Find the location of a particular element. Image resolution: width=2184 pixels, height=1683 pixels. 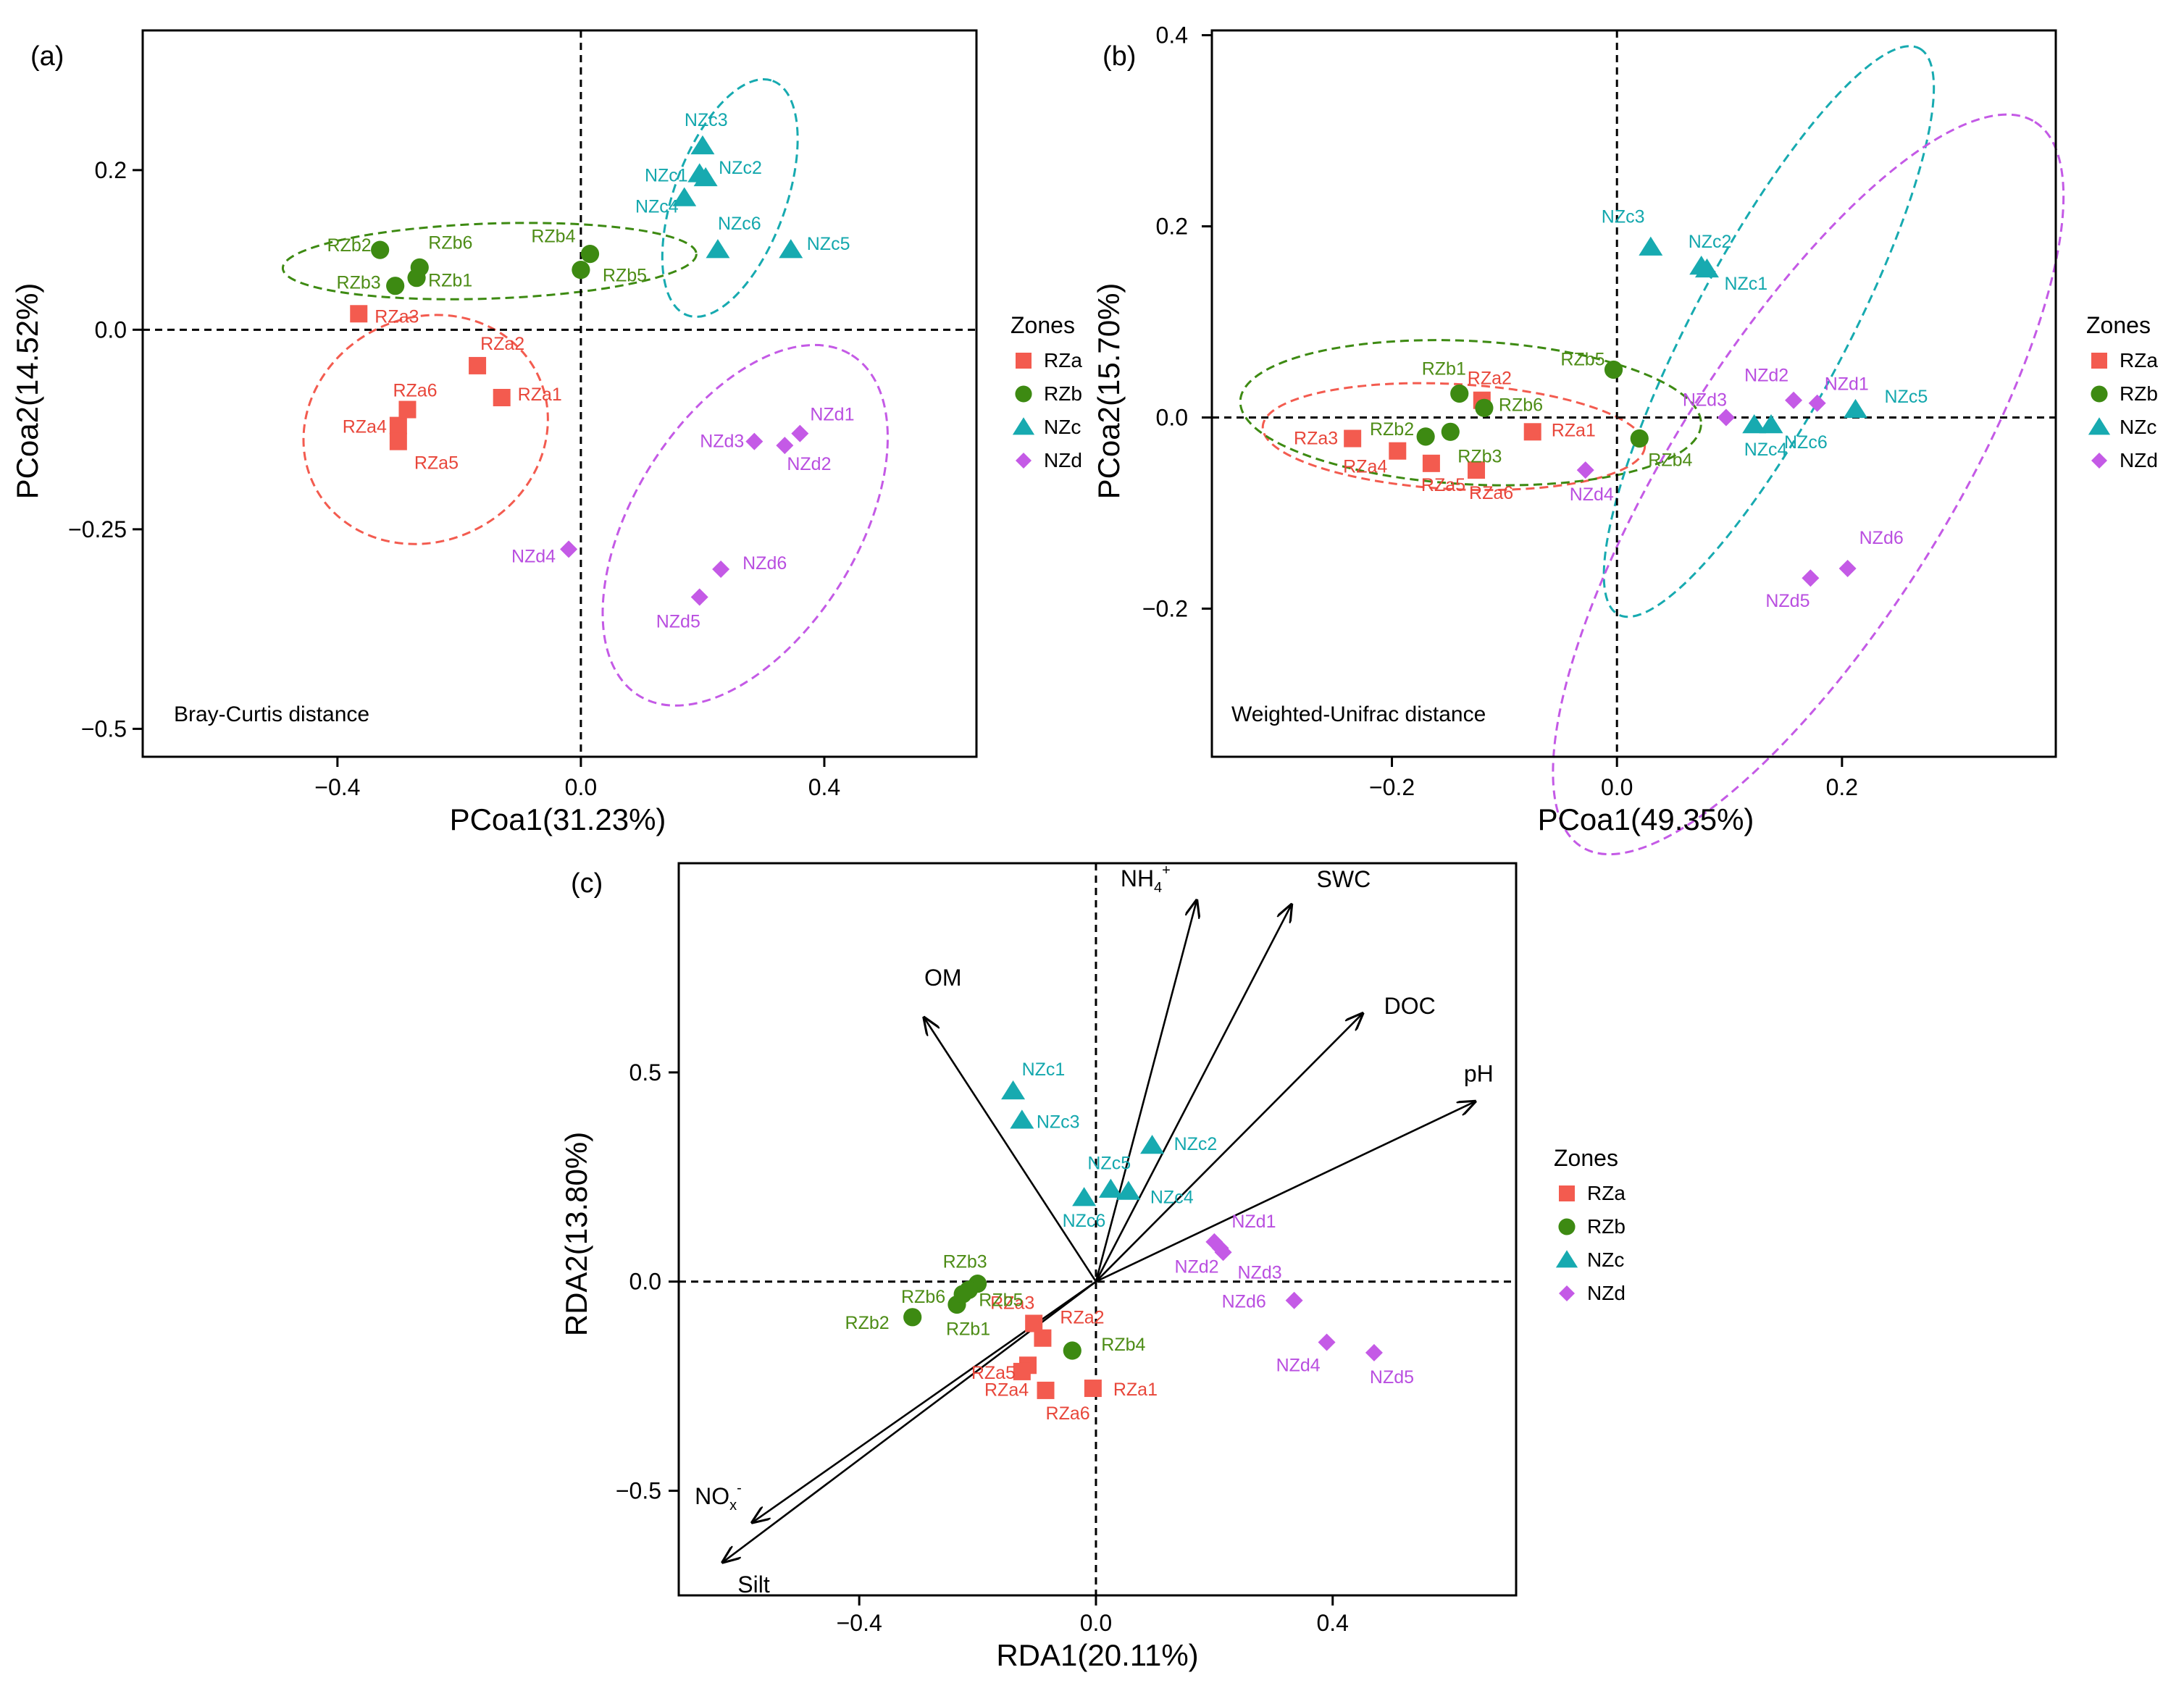

point-nzc4 is located at coordinates (684, 196).